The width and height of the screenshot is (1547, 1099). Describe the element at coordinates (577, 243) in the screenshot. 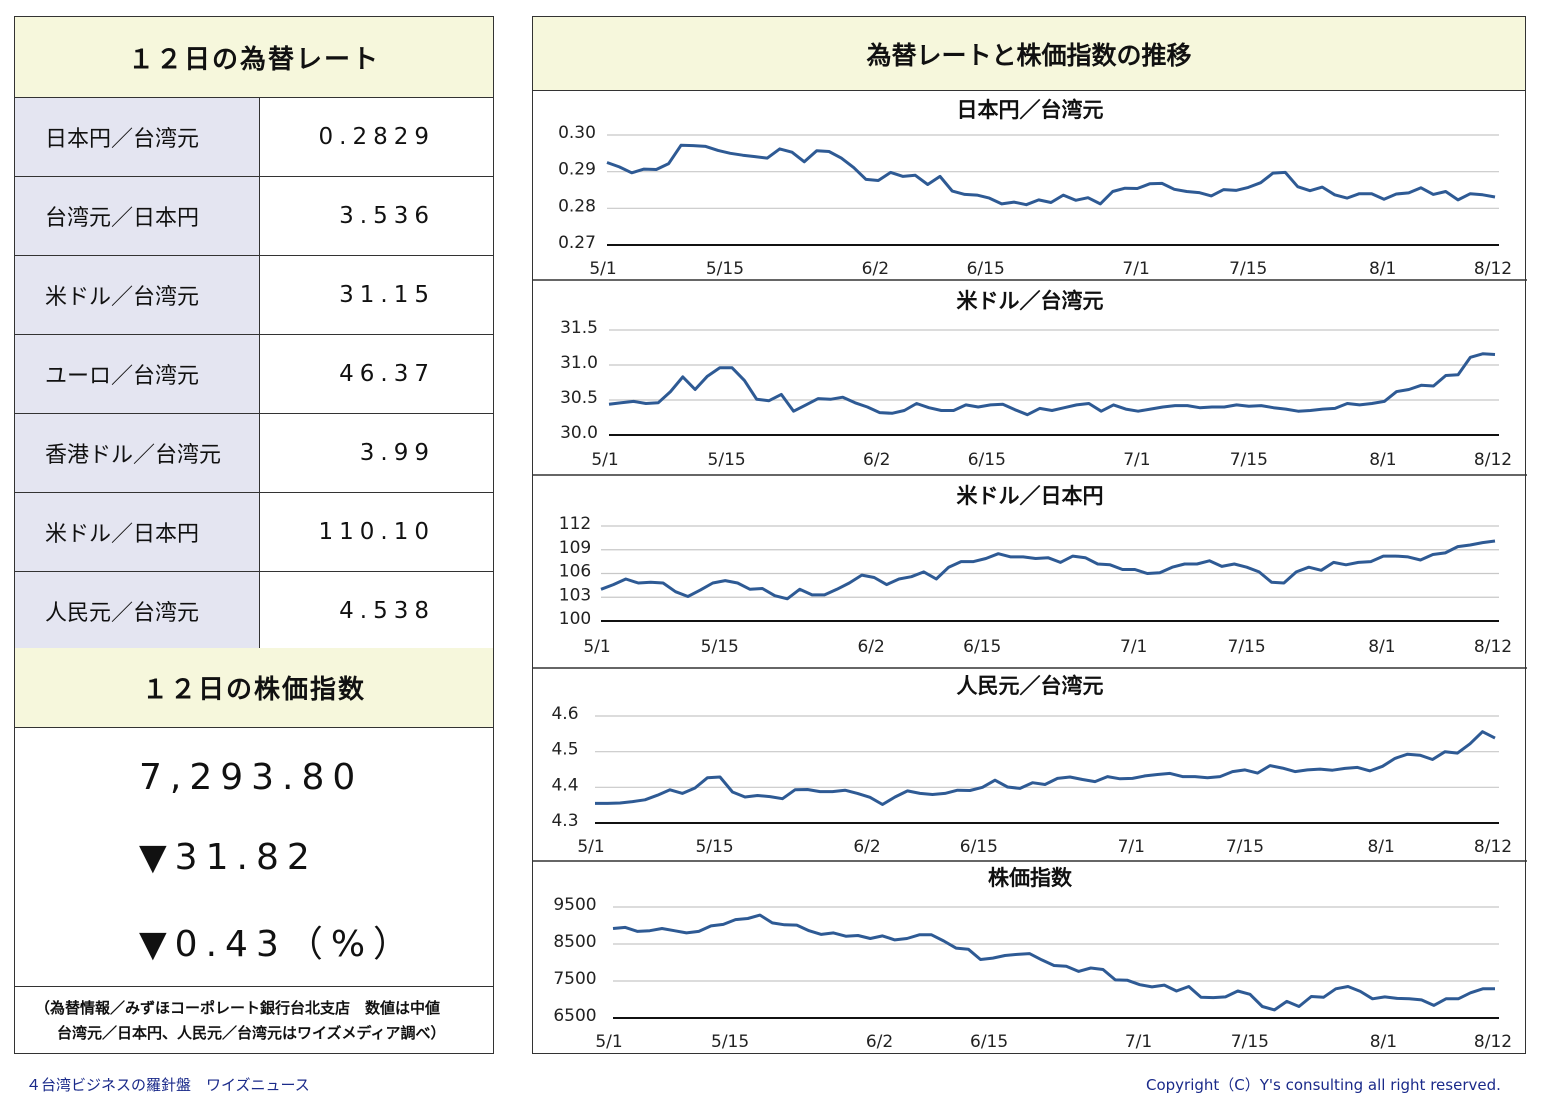

I see `y-tick-label: 0.27` at that location.